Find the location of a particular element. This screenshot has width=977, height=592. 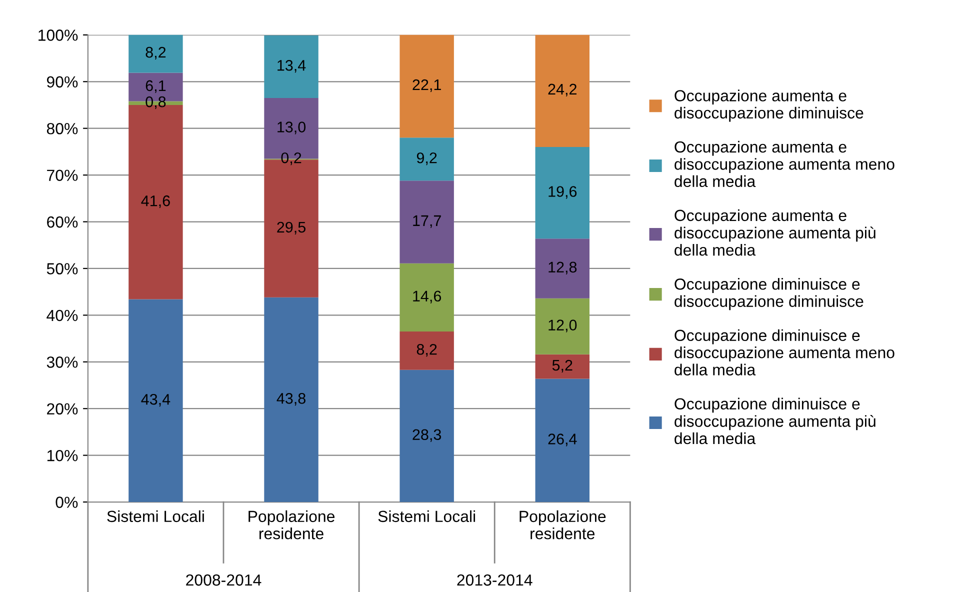

data-label: 26,4 is located at coordinates (562, 440).